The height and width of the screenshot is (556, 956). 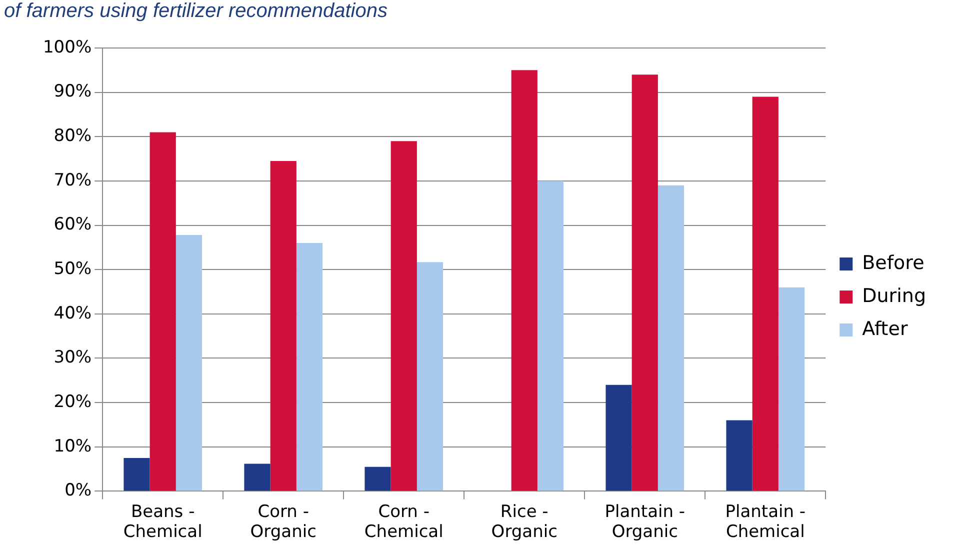 What do you see at coordinates (162, 522) in the screenshot?
I see `x-tick-label: Beans - Chemical` at bounding box center [162, 522].